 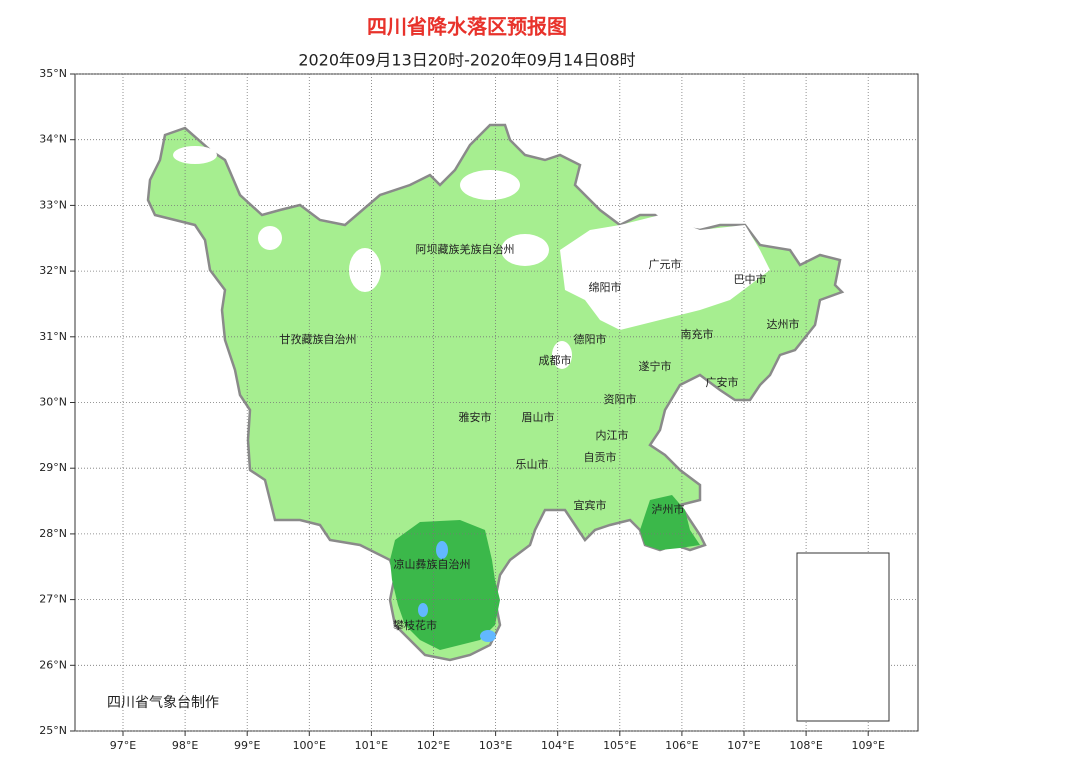 What do you see at coordinates (805, 745) in the screenshot?
I see `lon-tick-label: 108°E` at bounding box center [805, 745].